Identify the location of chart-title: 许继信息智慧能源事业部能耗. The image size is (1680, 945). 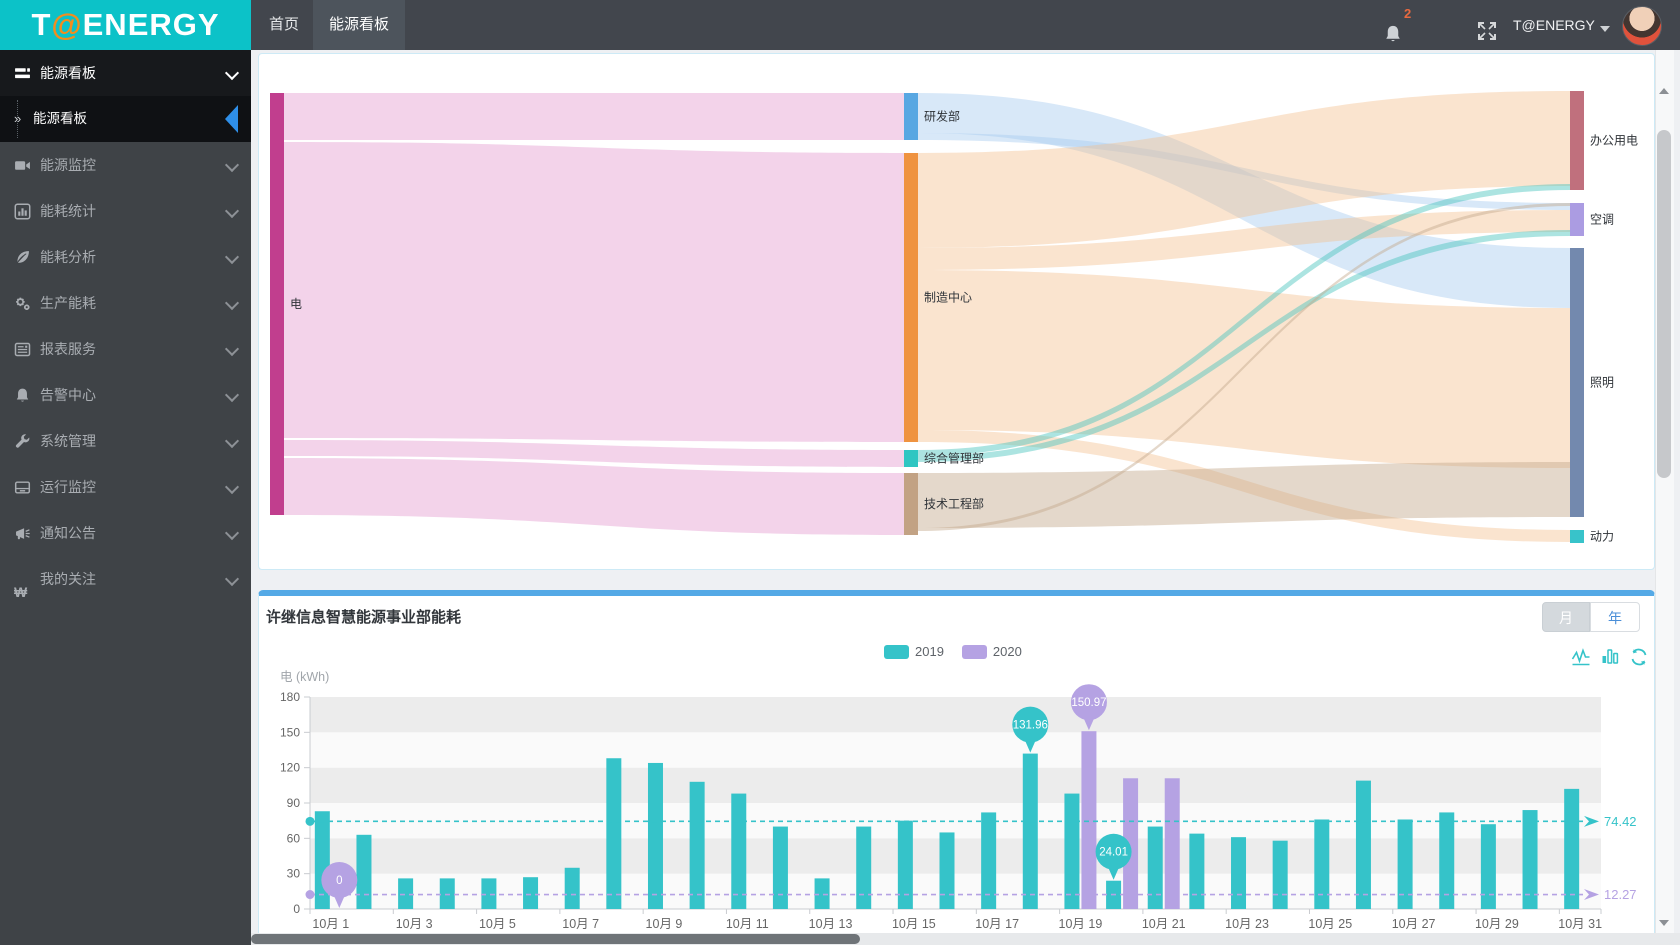
(364, 617).